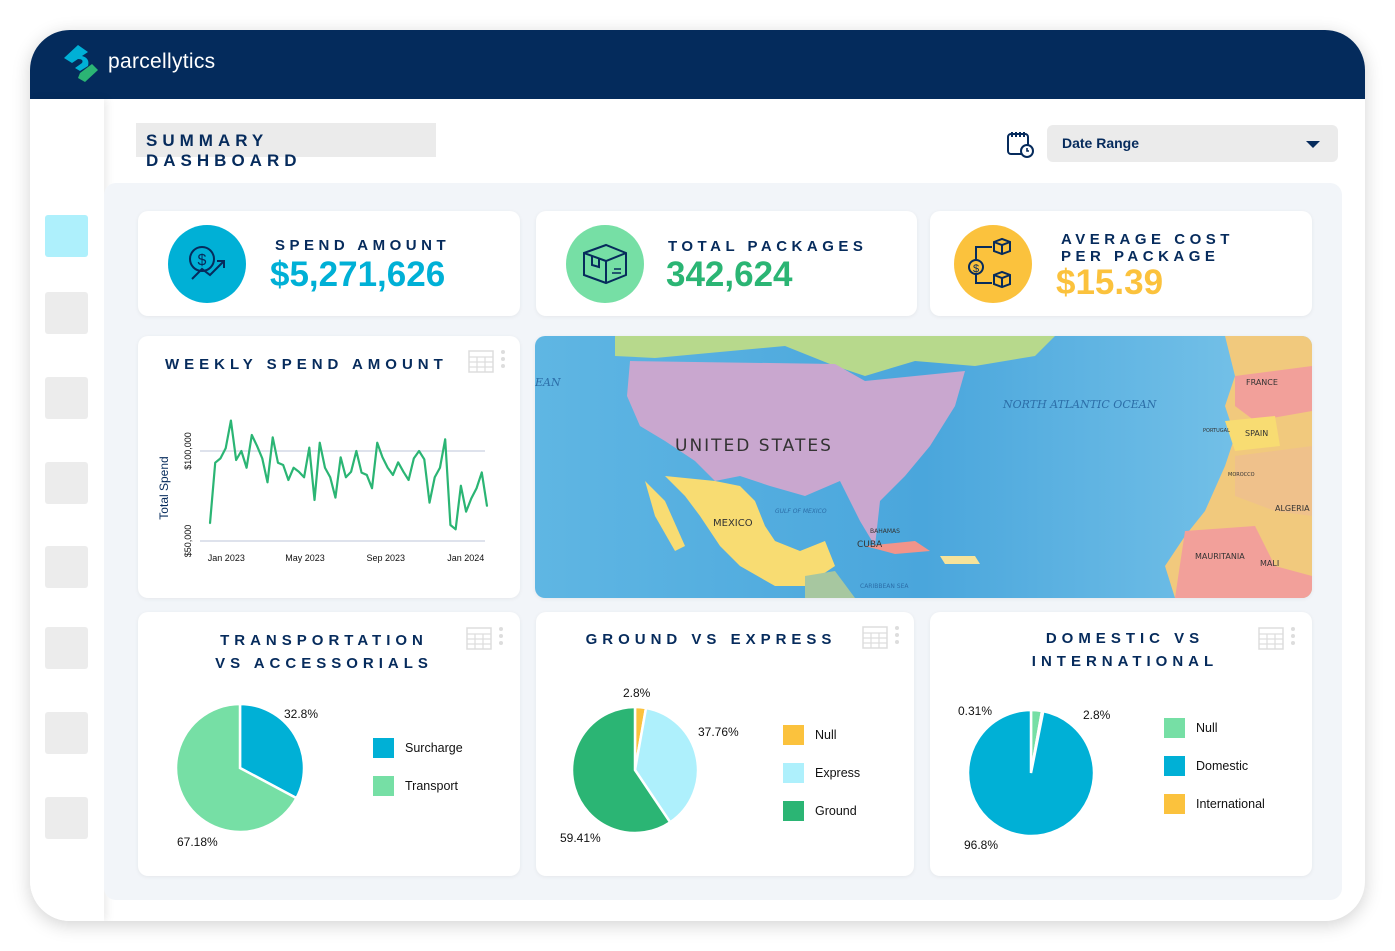 This screenshot has width=1395, height=951. I want to click on chart-title: GROUND VS EXPRESS, so click(711, 639).